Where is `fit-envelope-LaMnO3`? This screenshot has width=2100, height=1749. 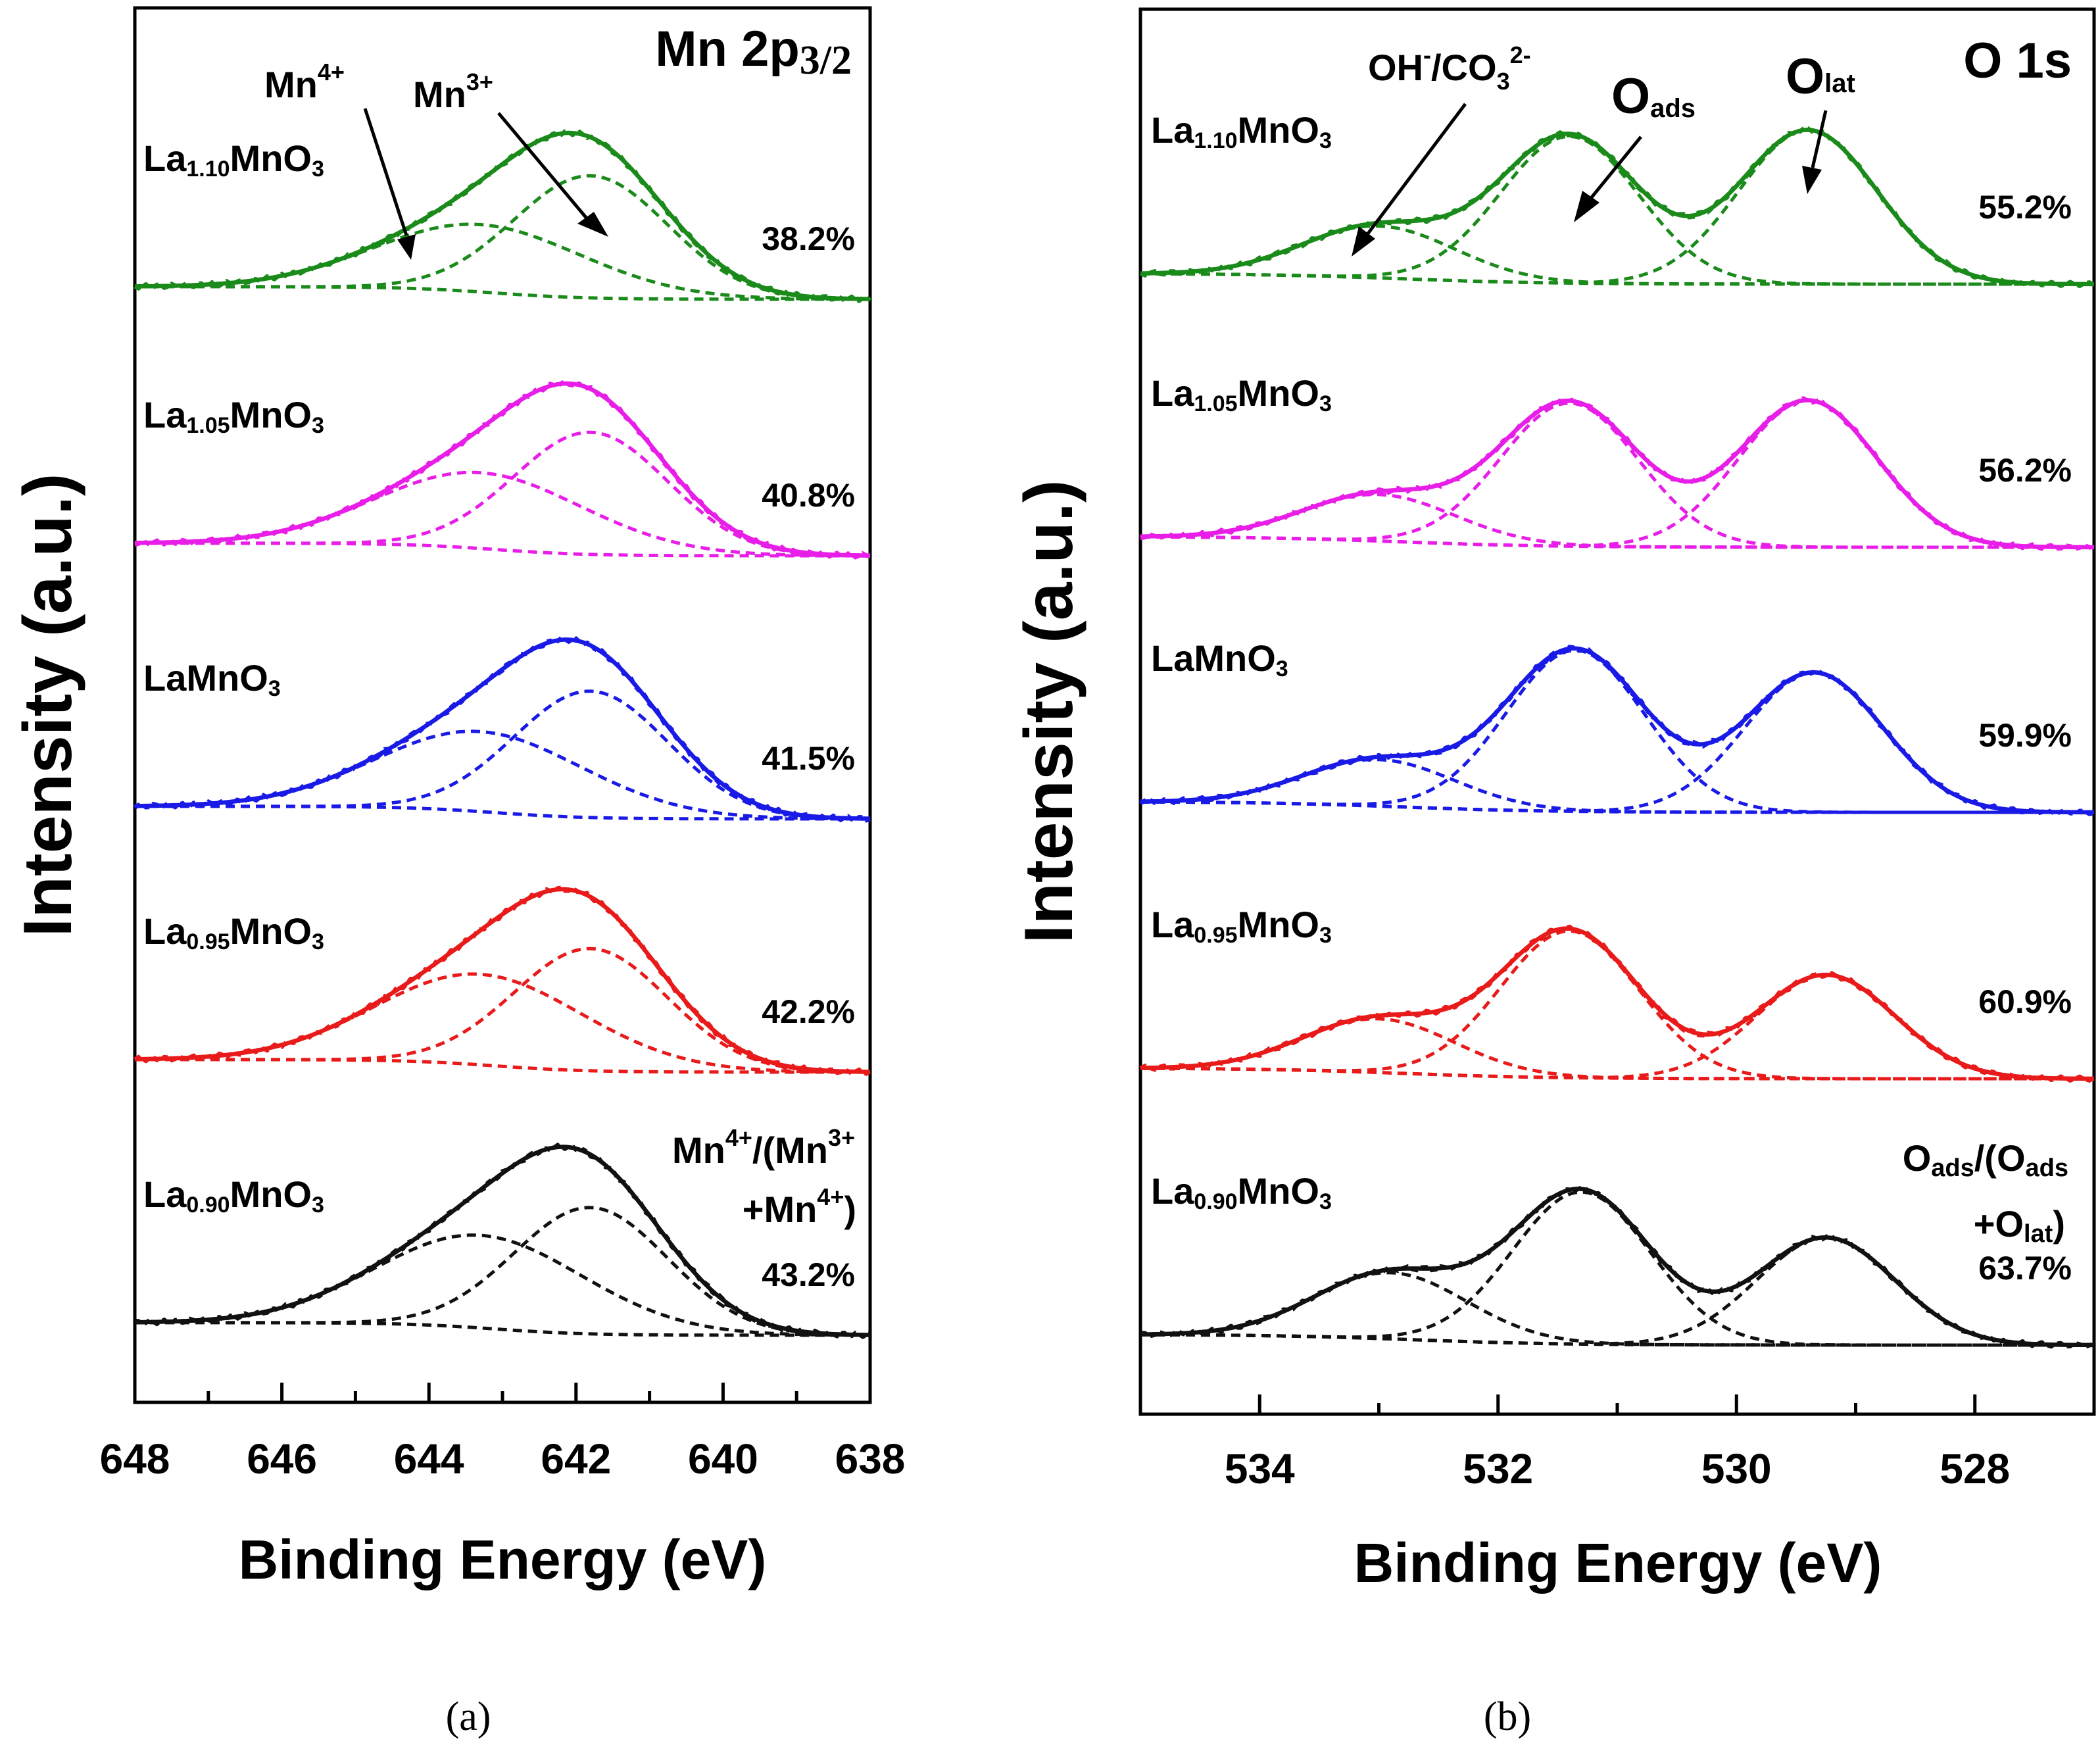 fit-envelope-LaMnO3 is located at coordinates (502, 729).